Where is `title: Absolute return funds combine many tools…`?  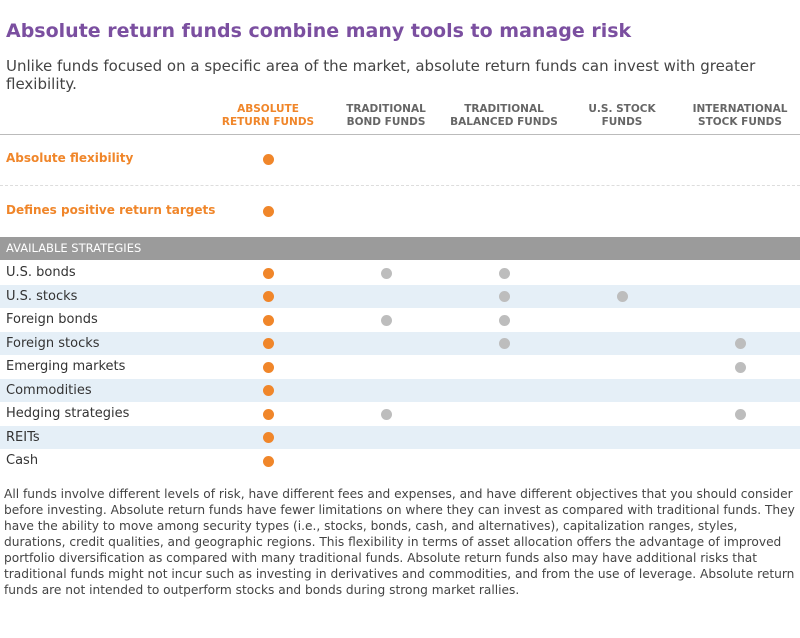
title: Absolute return funds combine many tools… is located at coordinates (319, 31).